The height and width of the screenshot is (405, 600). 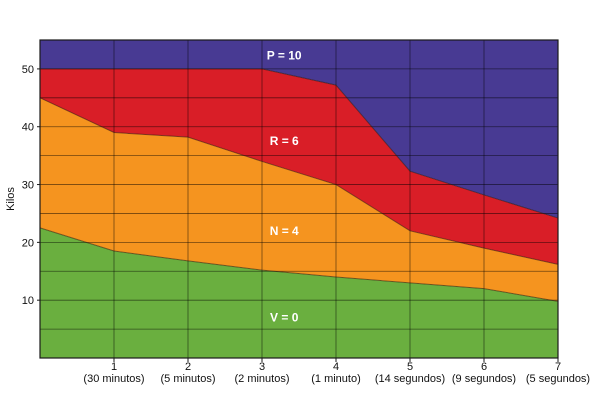 What do you see at coordinates (113, 379) in the screenshot?
I see `x-tick-sublabel: (30 minutos)` at bounding box center [113, 379].